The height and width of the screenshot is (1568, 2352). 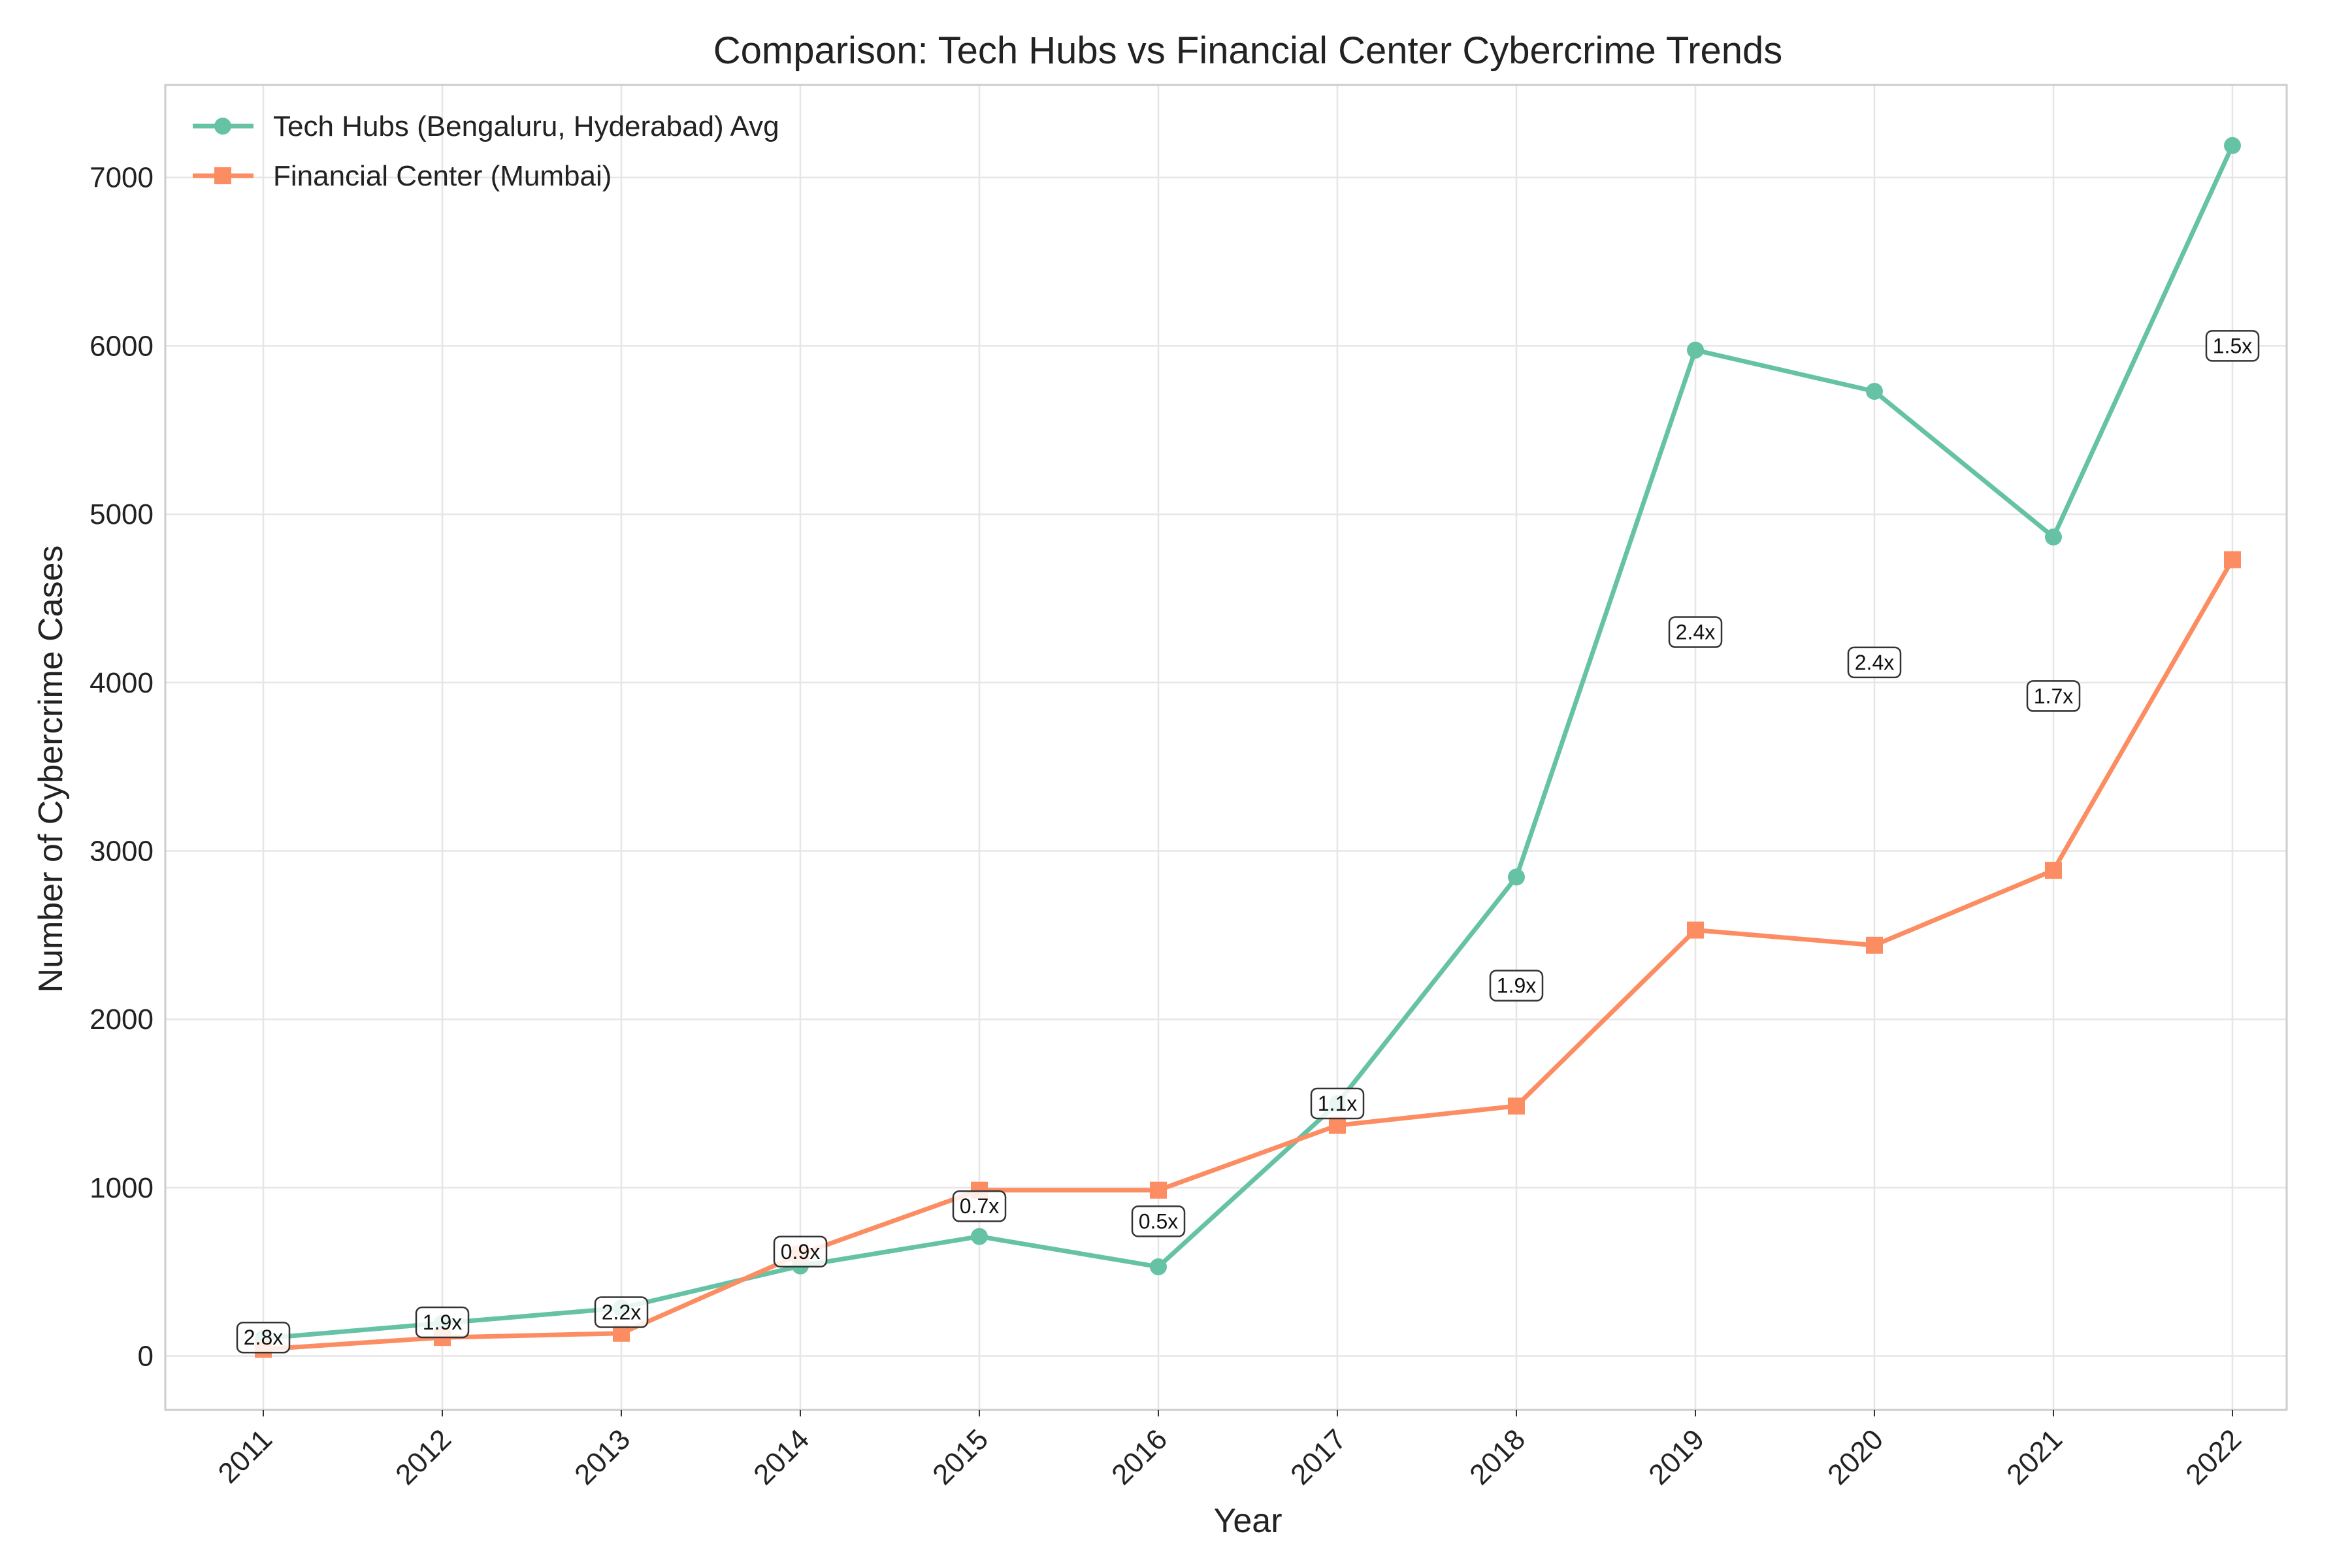 I want to click on ratio-annotation: 1.1x, so click(x=1337, y=1103).